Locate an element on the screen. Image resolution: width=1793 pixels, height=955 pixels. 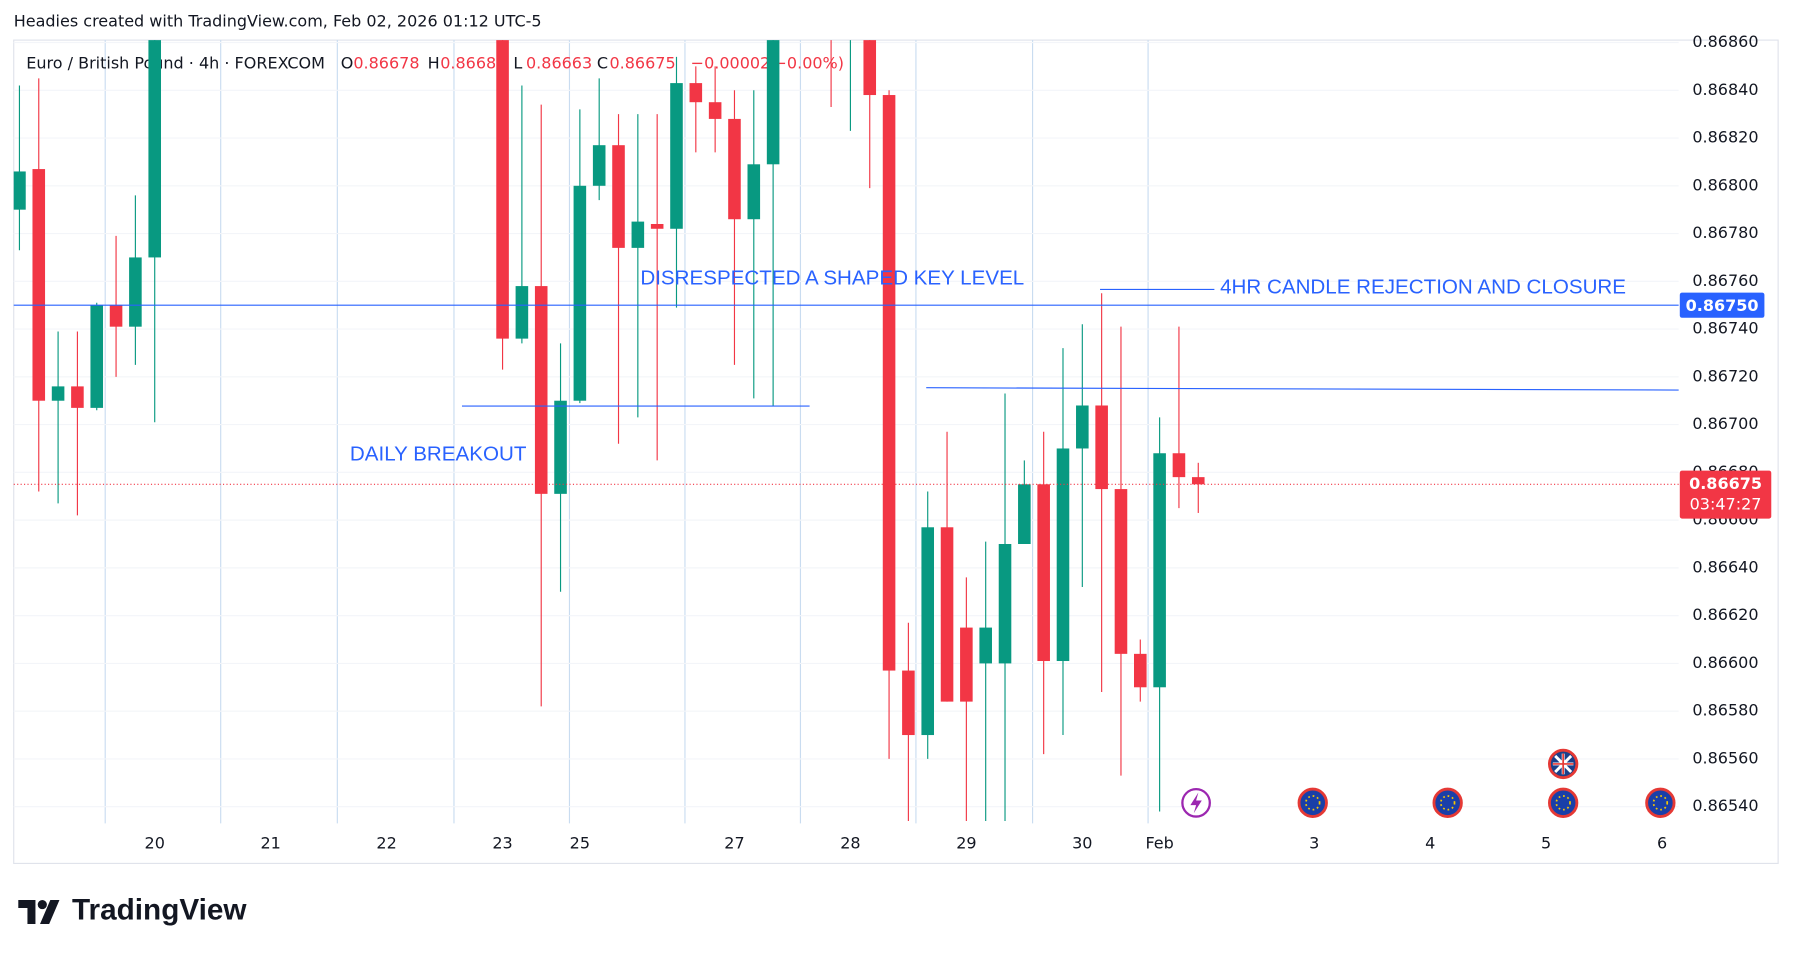
legend-label: H is located at coordinates (434, 63).